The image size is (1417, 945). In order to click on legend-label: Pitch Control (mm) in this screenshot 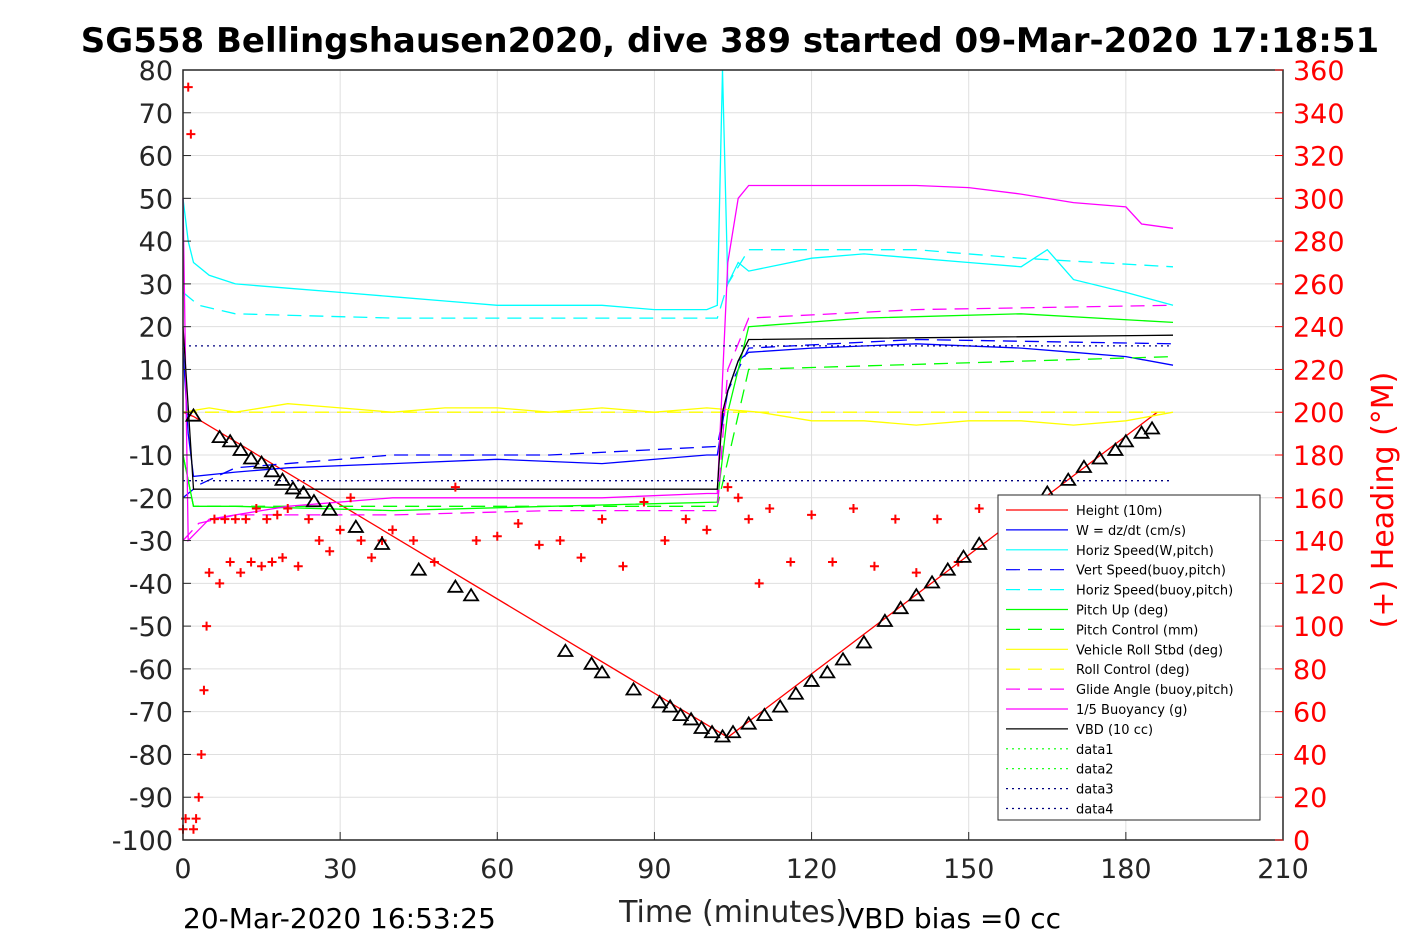, I will do `click(1137, 630)`.